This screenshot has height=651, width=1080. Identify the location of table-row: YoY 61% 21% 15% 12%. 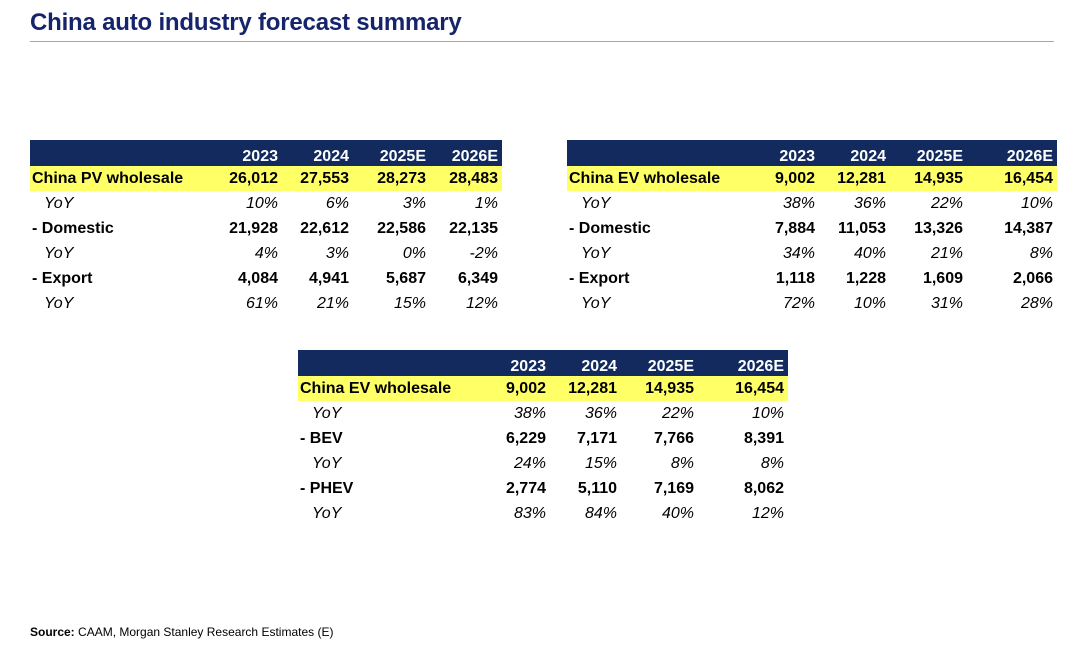
(266, 303).